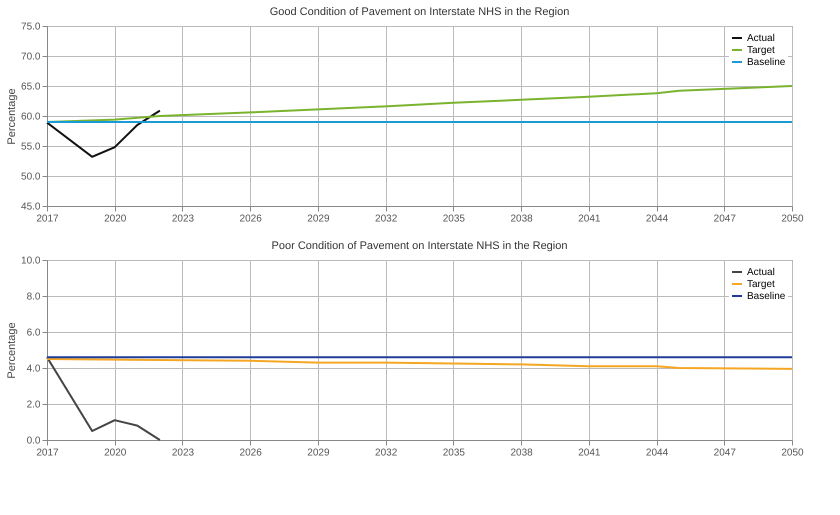 Image resolution: width=840 pixels, height=515 pixels. What do you see at coordinates (31, 261) in the screenshot?
I see `y-tick-label: 10.0` at bounding box center [31, 261].